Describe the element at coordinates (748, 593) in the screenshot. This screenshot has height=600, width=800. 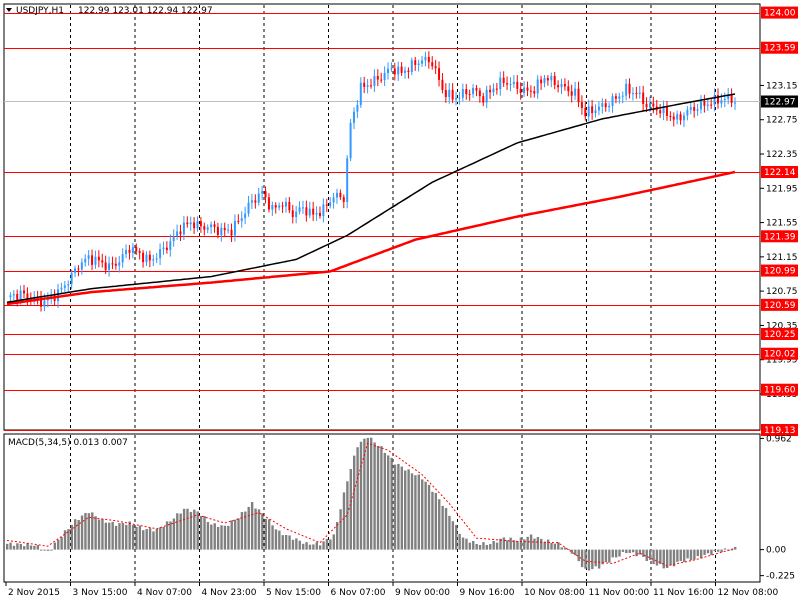
I see `time-label: 12 Nov 08:00` at that location.